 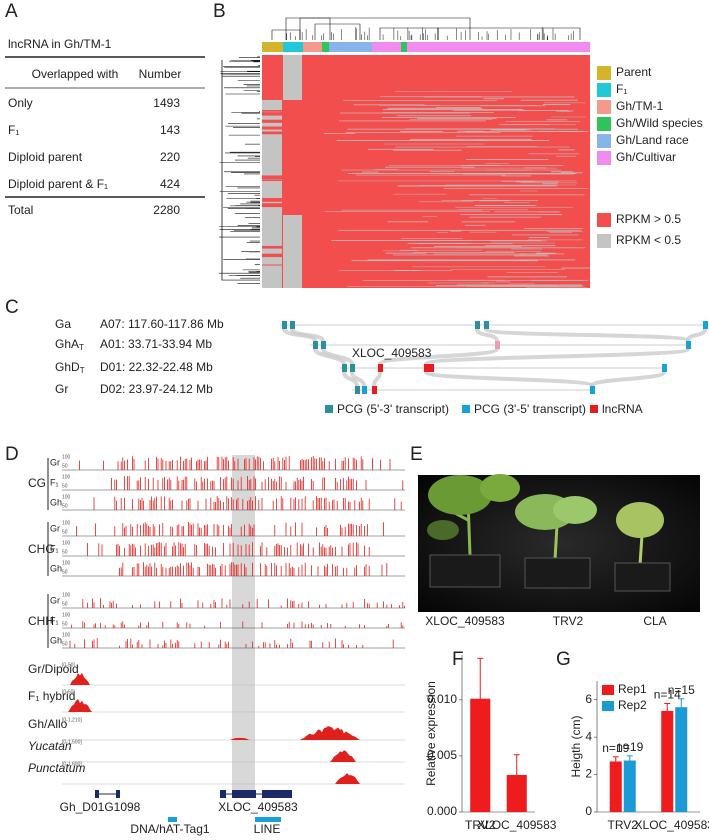 What do you see at coordinates (160, 74) in the screenshot?
I see `table-header: Number` at bounding box center [160, 74].